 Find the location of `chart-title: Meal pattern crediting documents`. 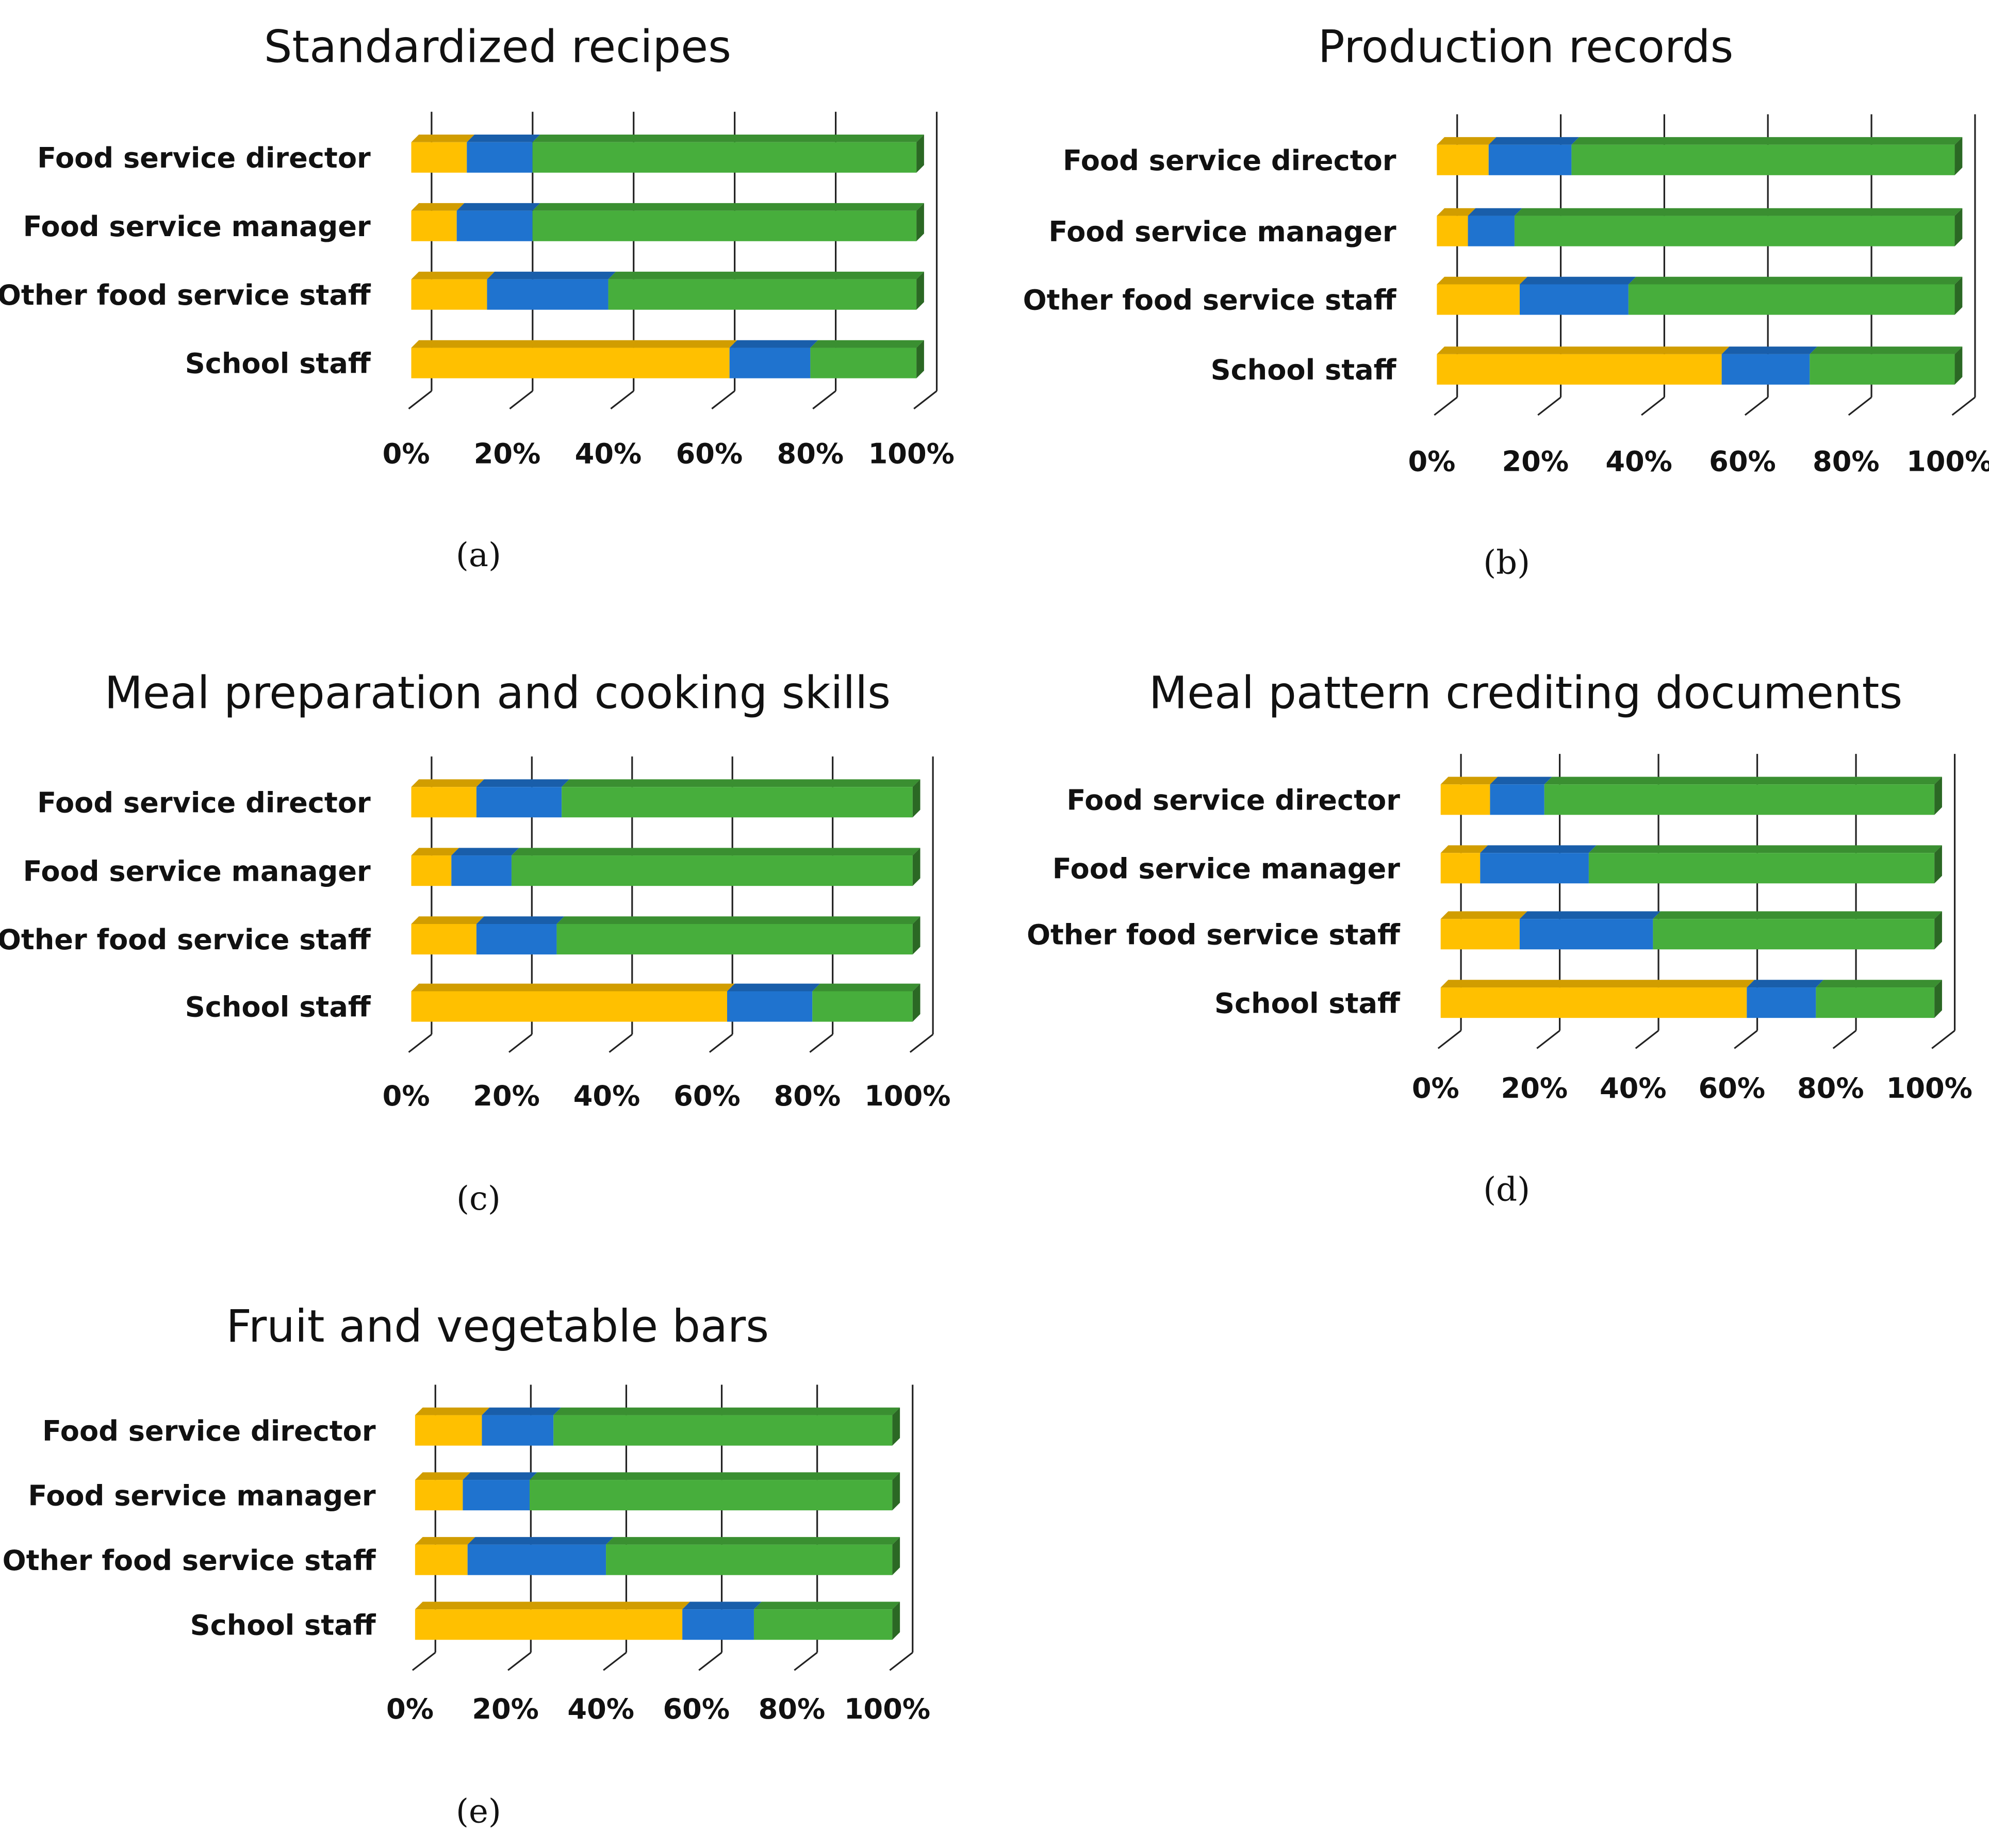

chart-title: Meal pattern crediting documents is located at coordinates (1525, 693).